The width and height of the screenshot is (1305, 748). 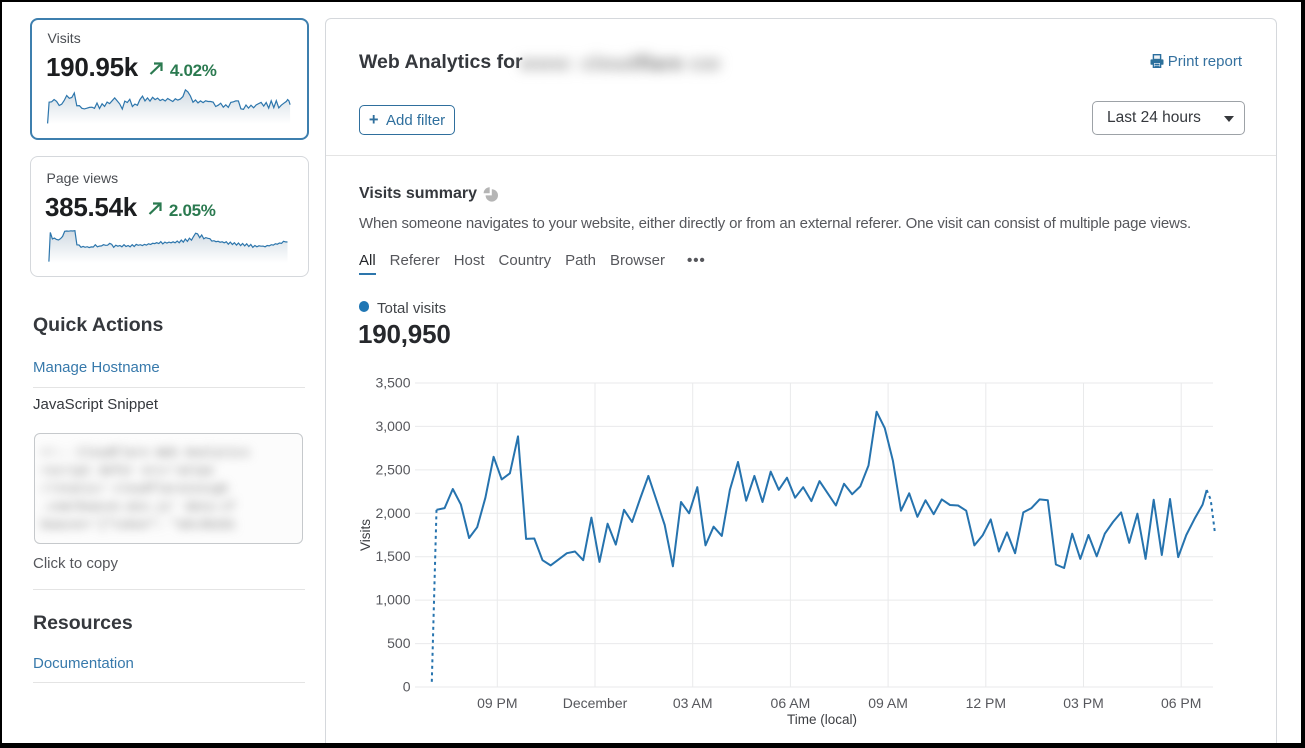 What do you see at coordinates (888, 703) in the screenshot?
I see `svg-text: 09 AM` at bounding box center [888, 703].